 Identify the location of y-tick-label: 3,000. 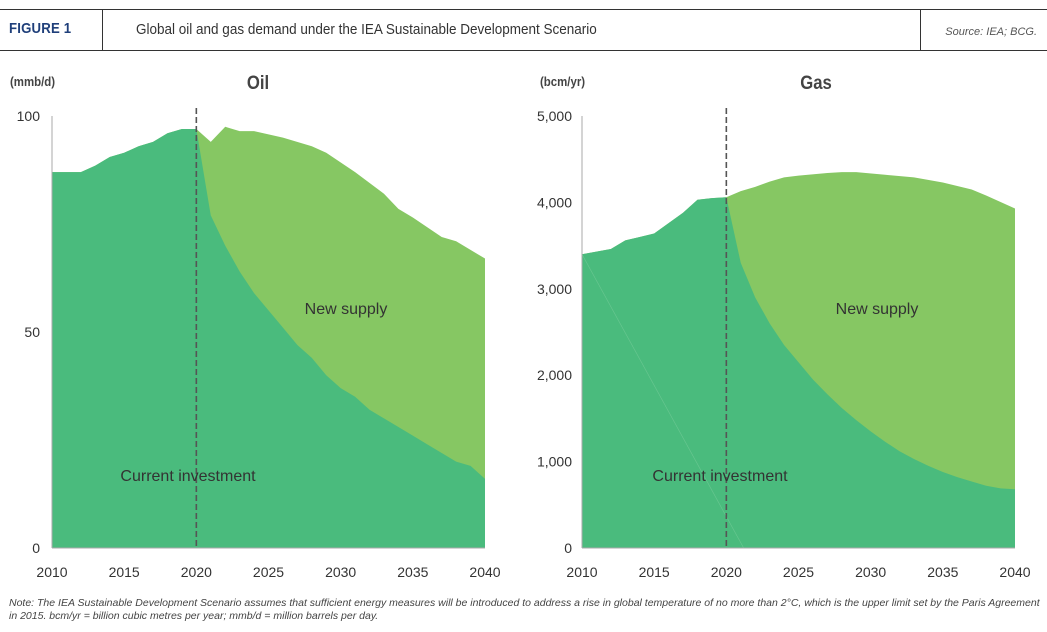
(554, 289).